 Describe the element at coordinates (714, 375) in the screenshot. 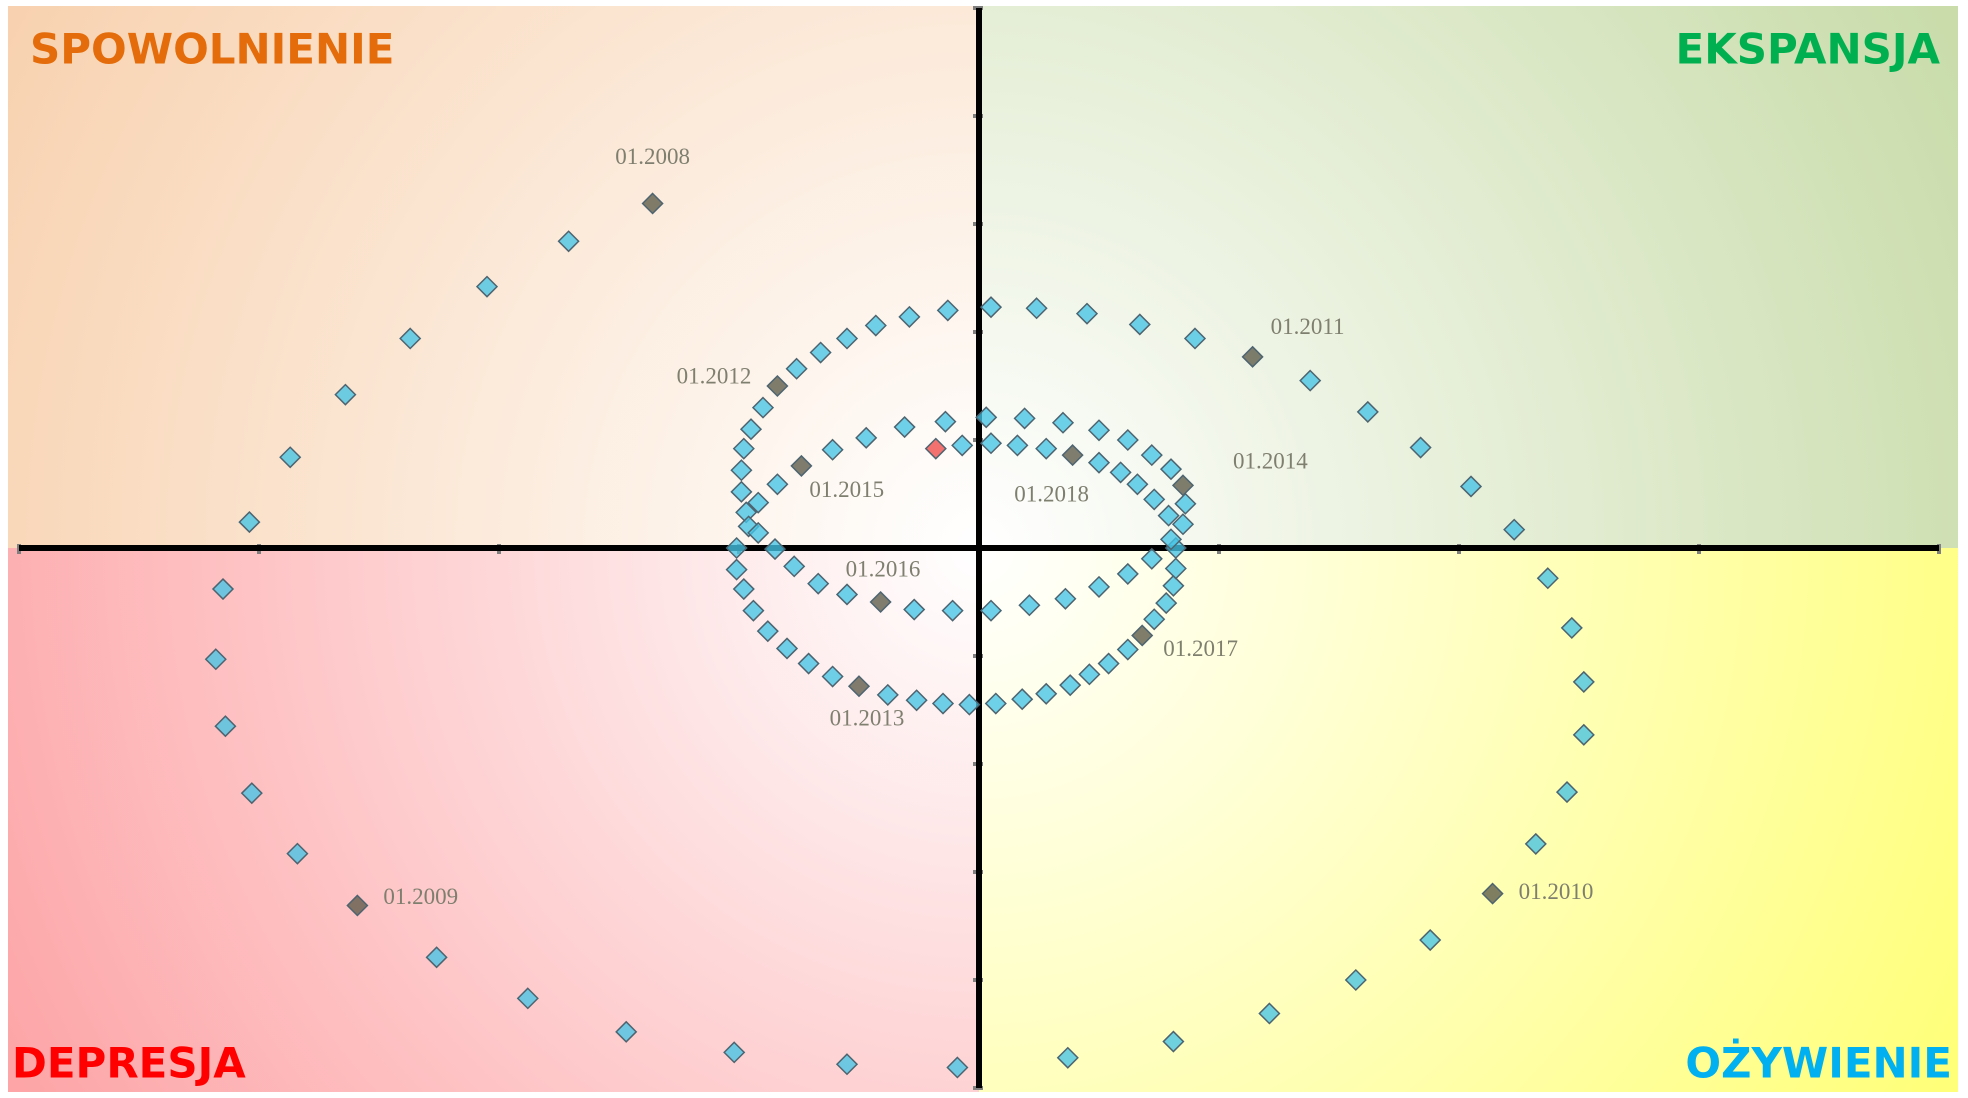

I see `point-label: 01.2012` at that location.